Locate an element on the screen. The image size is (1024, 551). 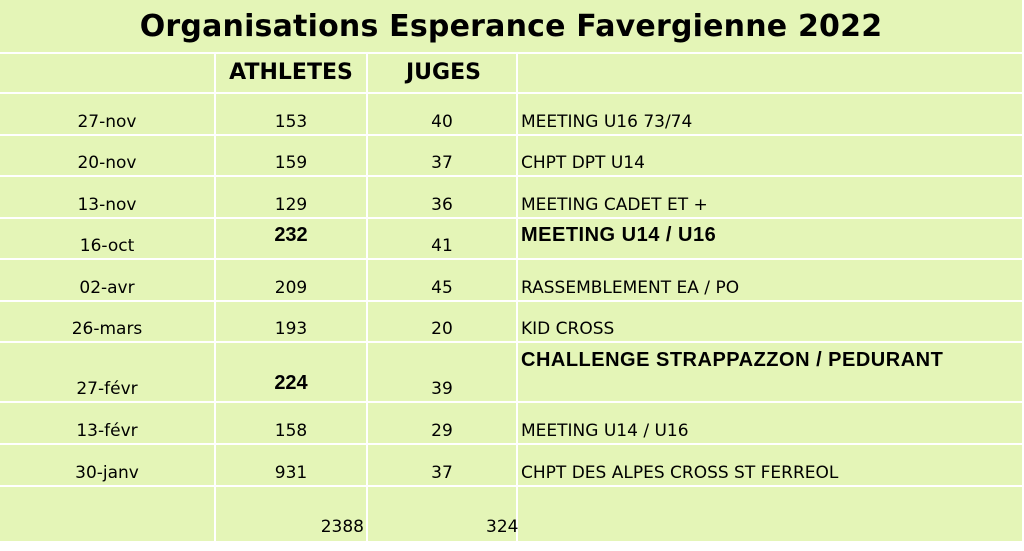
date-cell: 27-févr is located at coordinates (108, 372).